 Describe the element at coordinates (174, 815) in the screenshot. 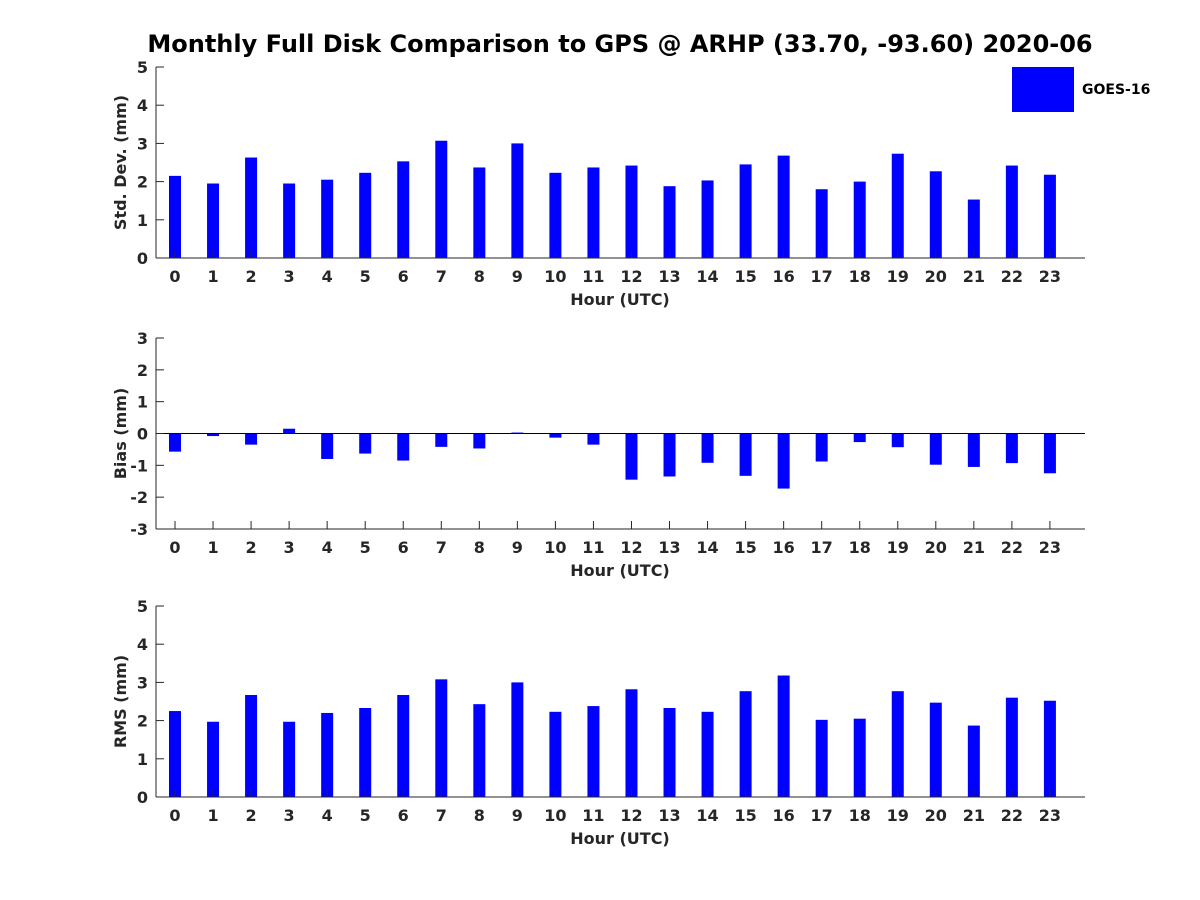

I see `x-tick-label-rms-0: 0` at that location.